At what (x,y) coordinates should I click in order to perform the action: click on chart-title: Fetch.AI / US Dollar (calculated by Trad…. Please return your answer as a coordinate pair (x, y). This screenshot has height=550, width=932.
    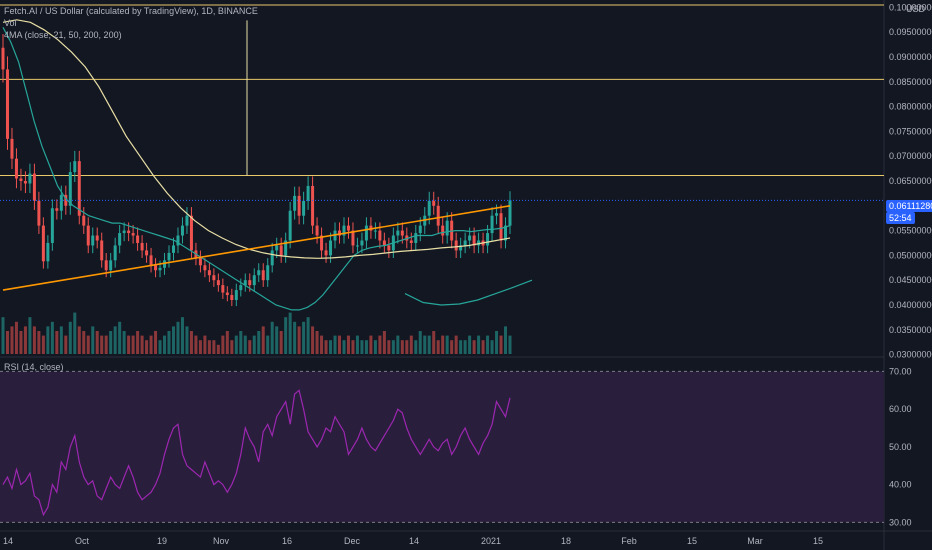
    Looking at the image, I should click on (131, 11).